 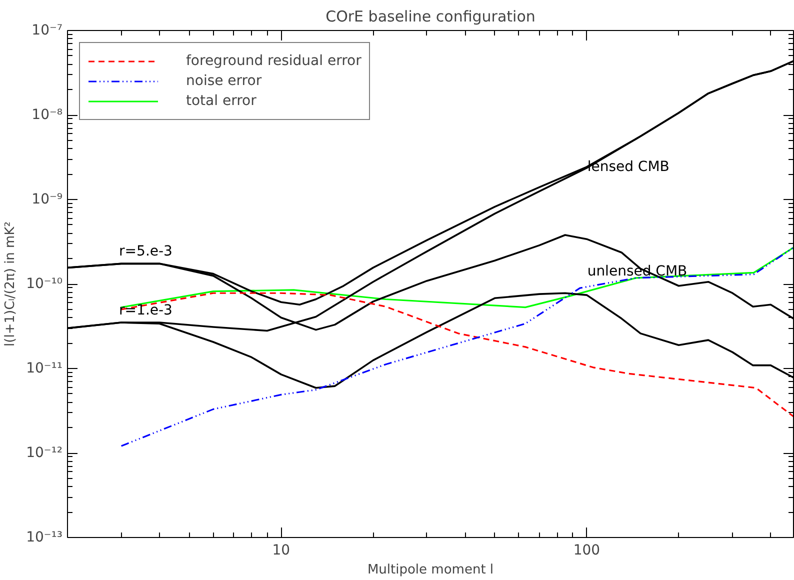 I want to click on annotation: r=1.e-3, so click(x=145, y=310).